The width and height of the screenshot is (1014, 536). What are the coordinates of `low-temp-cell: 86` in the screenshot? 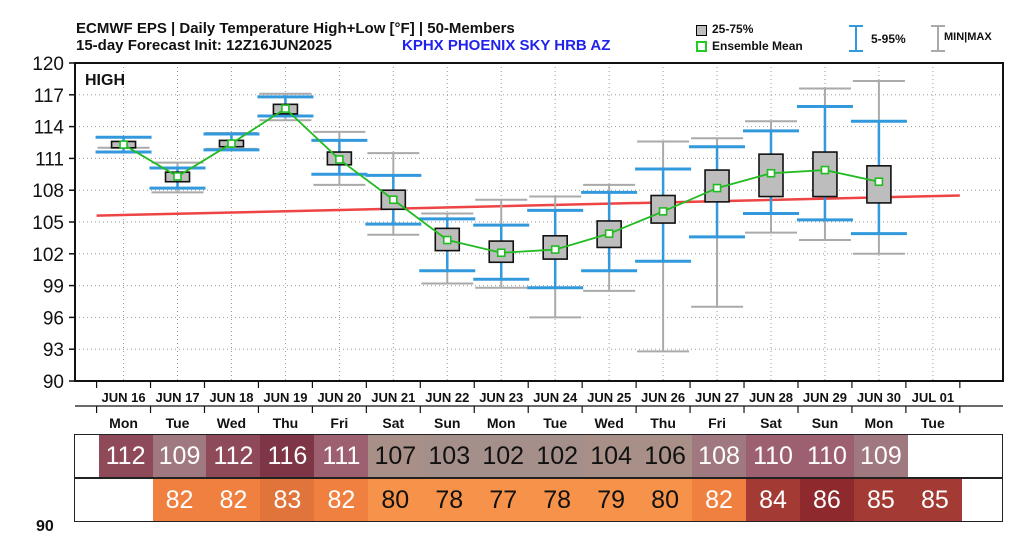 It's located at (826, 500).